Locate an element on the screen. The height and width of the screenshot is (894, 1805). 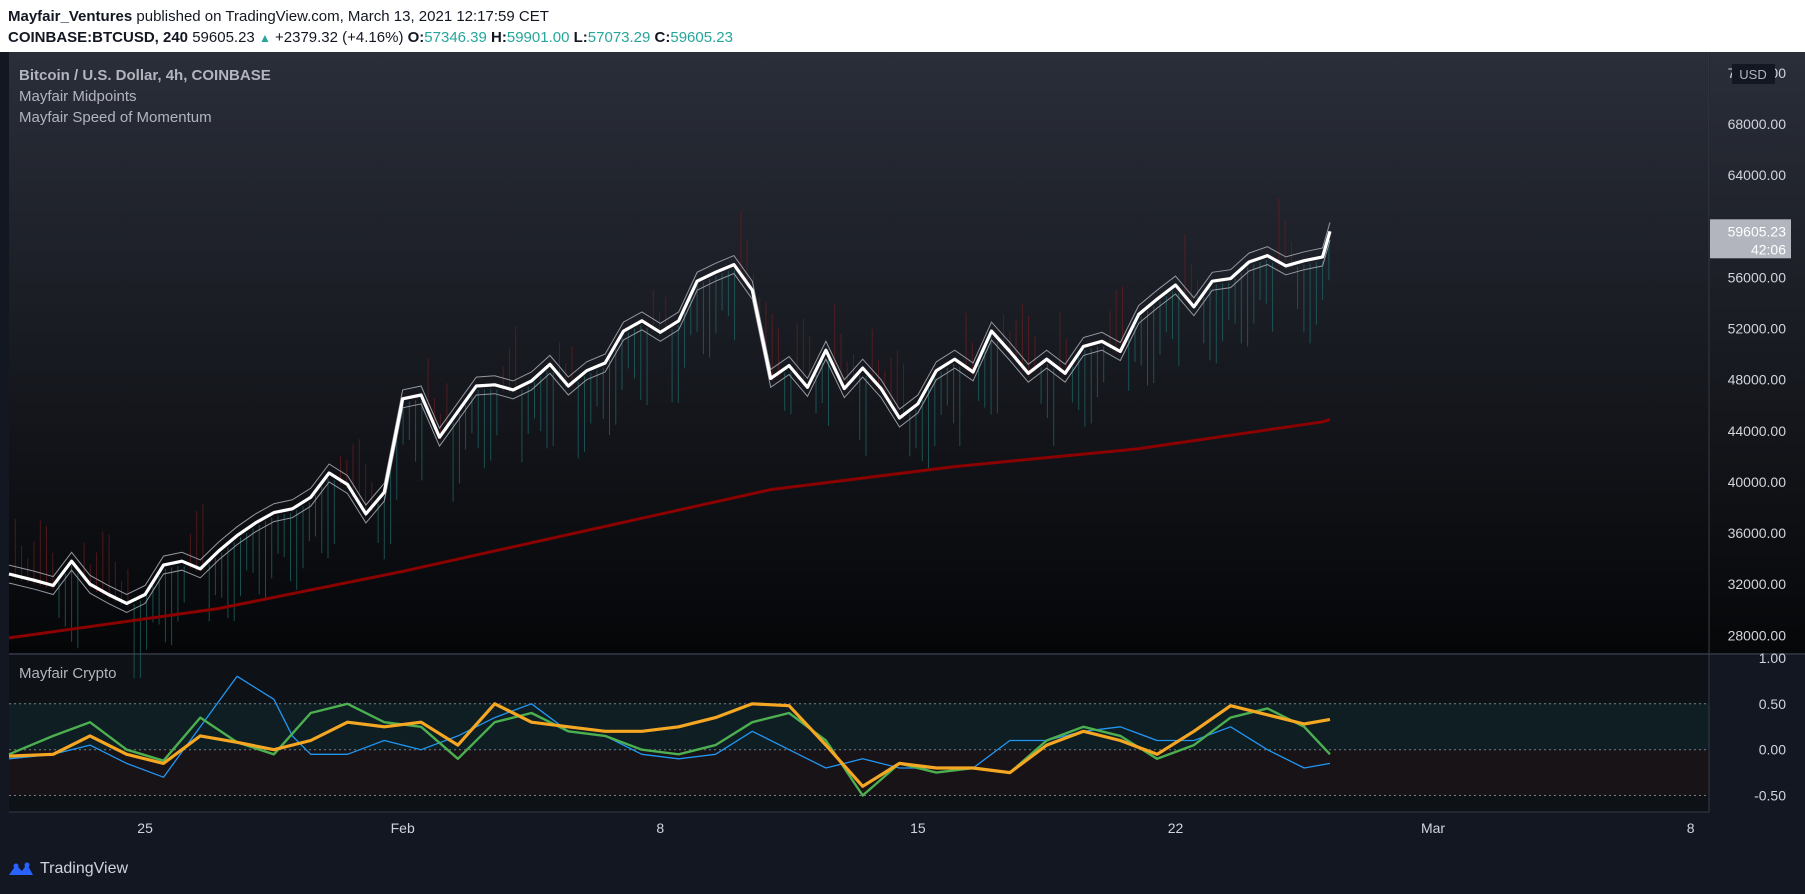
oscillator-axis-tick: 0.50 is located at coordinates (1772, 704).